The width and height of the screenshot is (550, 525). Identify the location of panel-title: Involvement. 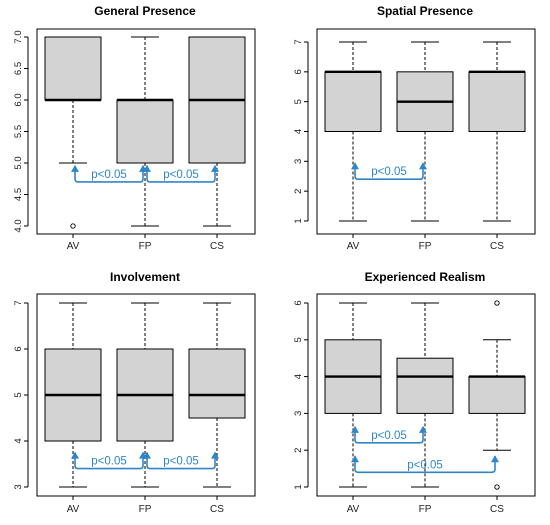
(145, 277).